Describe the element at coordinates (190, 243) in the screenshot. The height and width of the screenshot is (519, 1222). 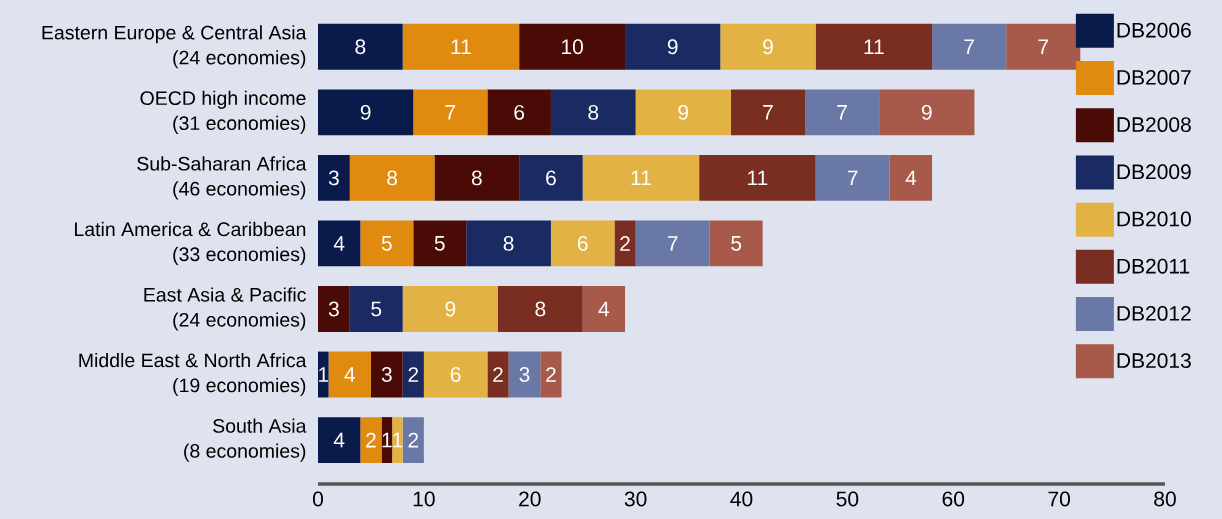
I see `y-tick-label: Latin America & Caribbean (33 economies)` at that location.